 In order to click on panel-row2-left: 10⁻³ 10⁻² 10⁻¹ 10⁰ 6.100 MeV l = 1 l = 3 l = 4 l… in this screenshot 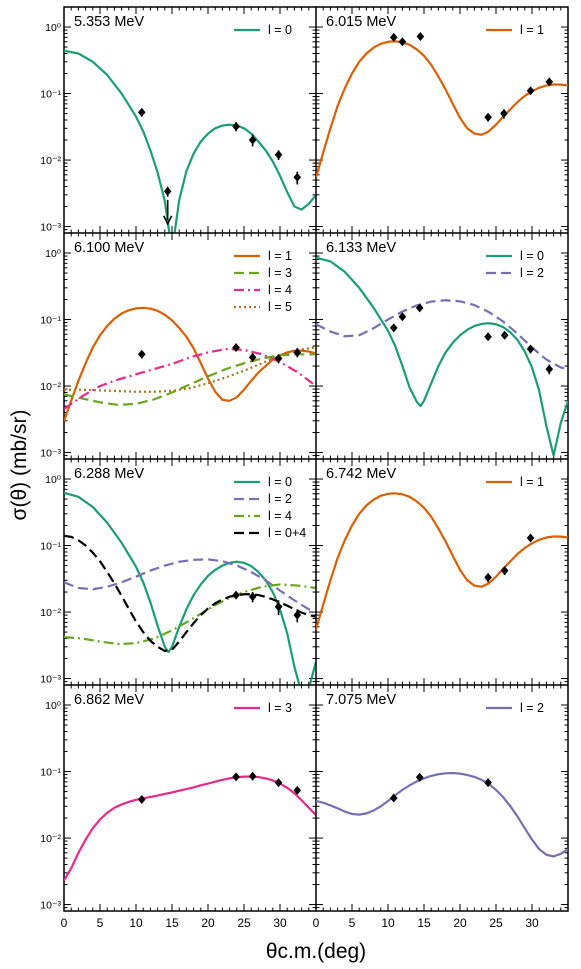, I will do `click(178, 346)`.